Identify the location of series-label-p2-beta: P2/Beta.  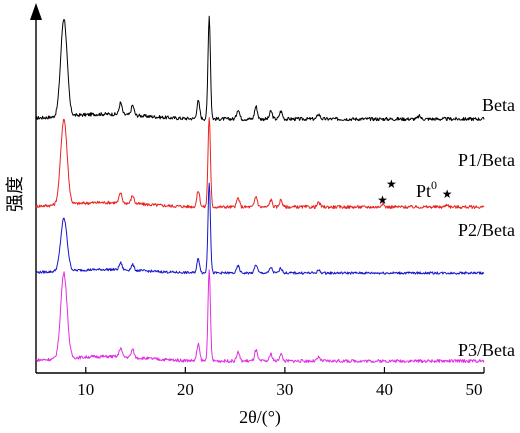
(486, 230).